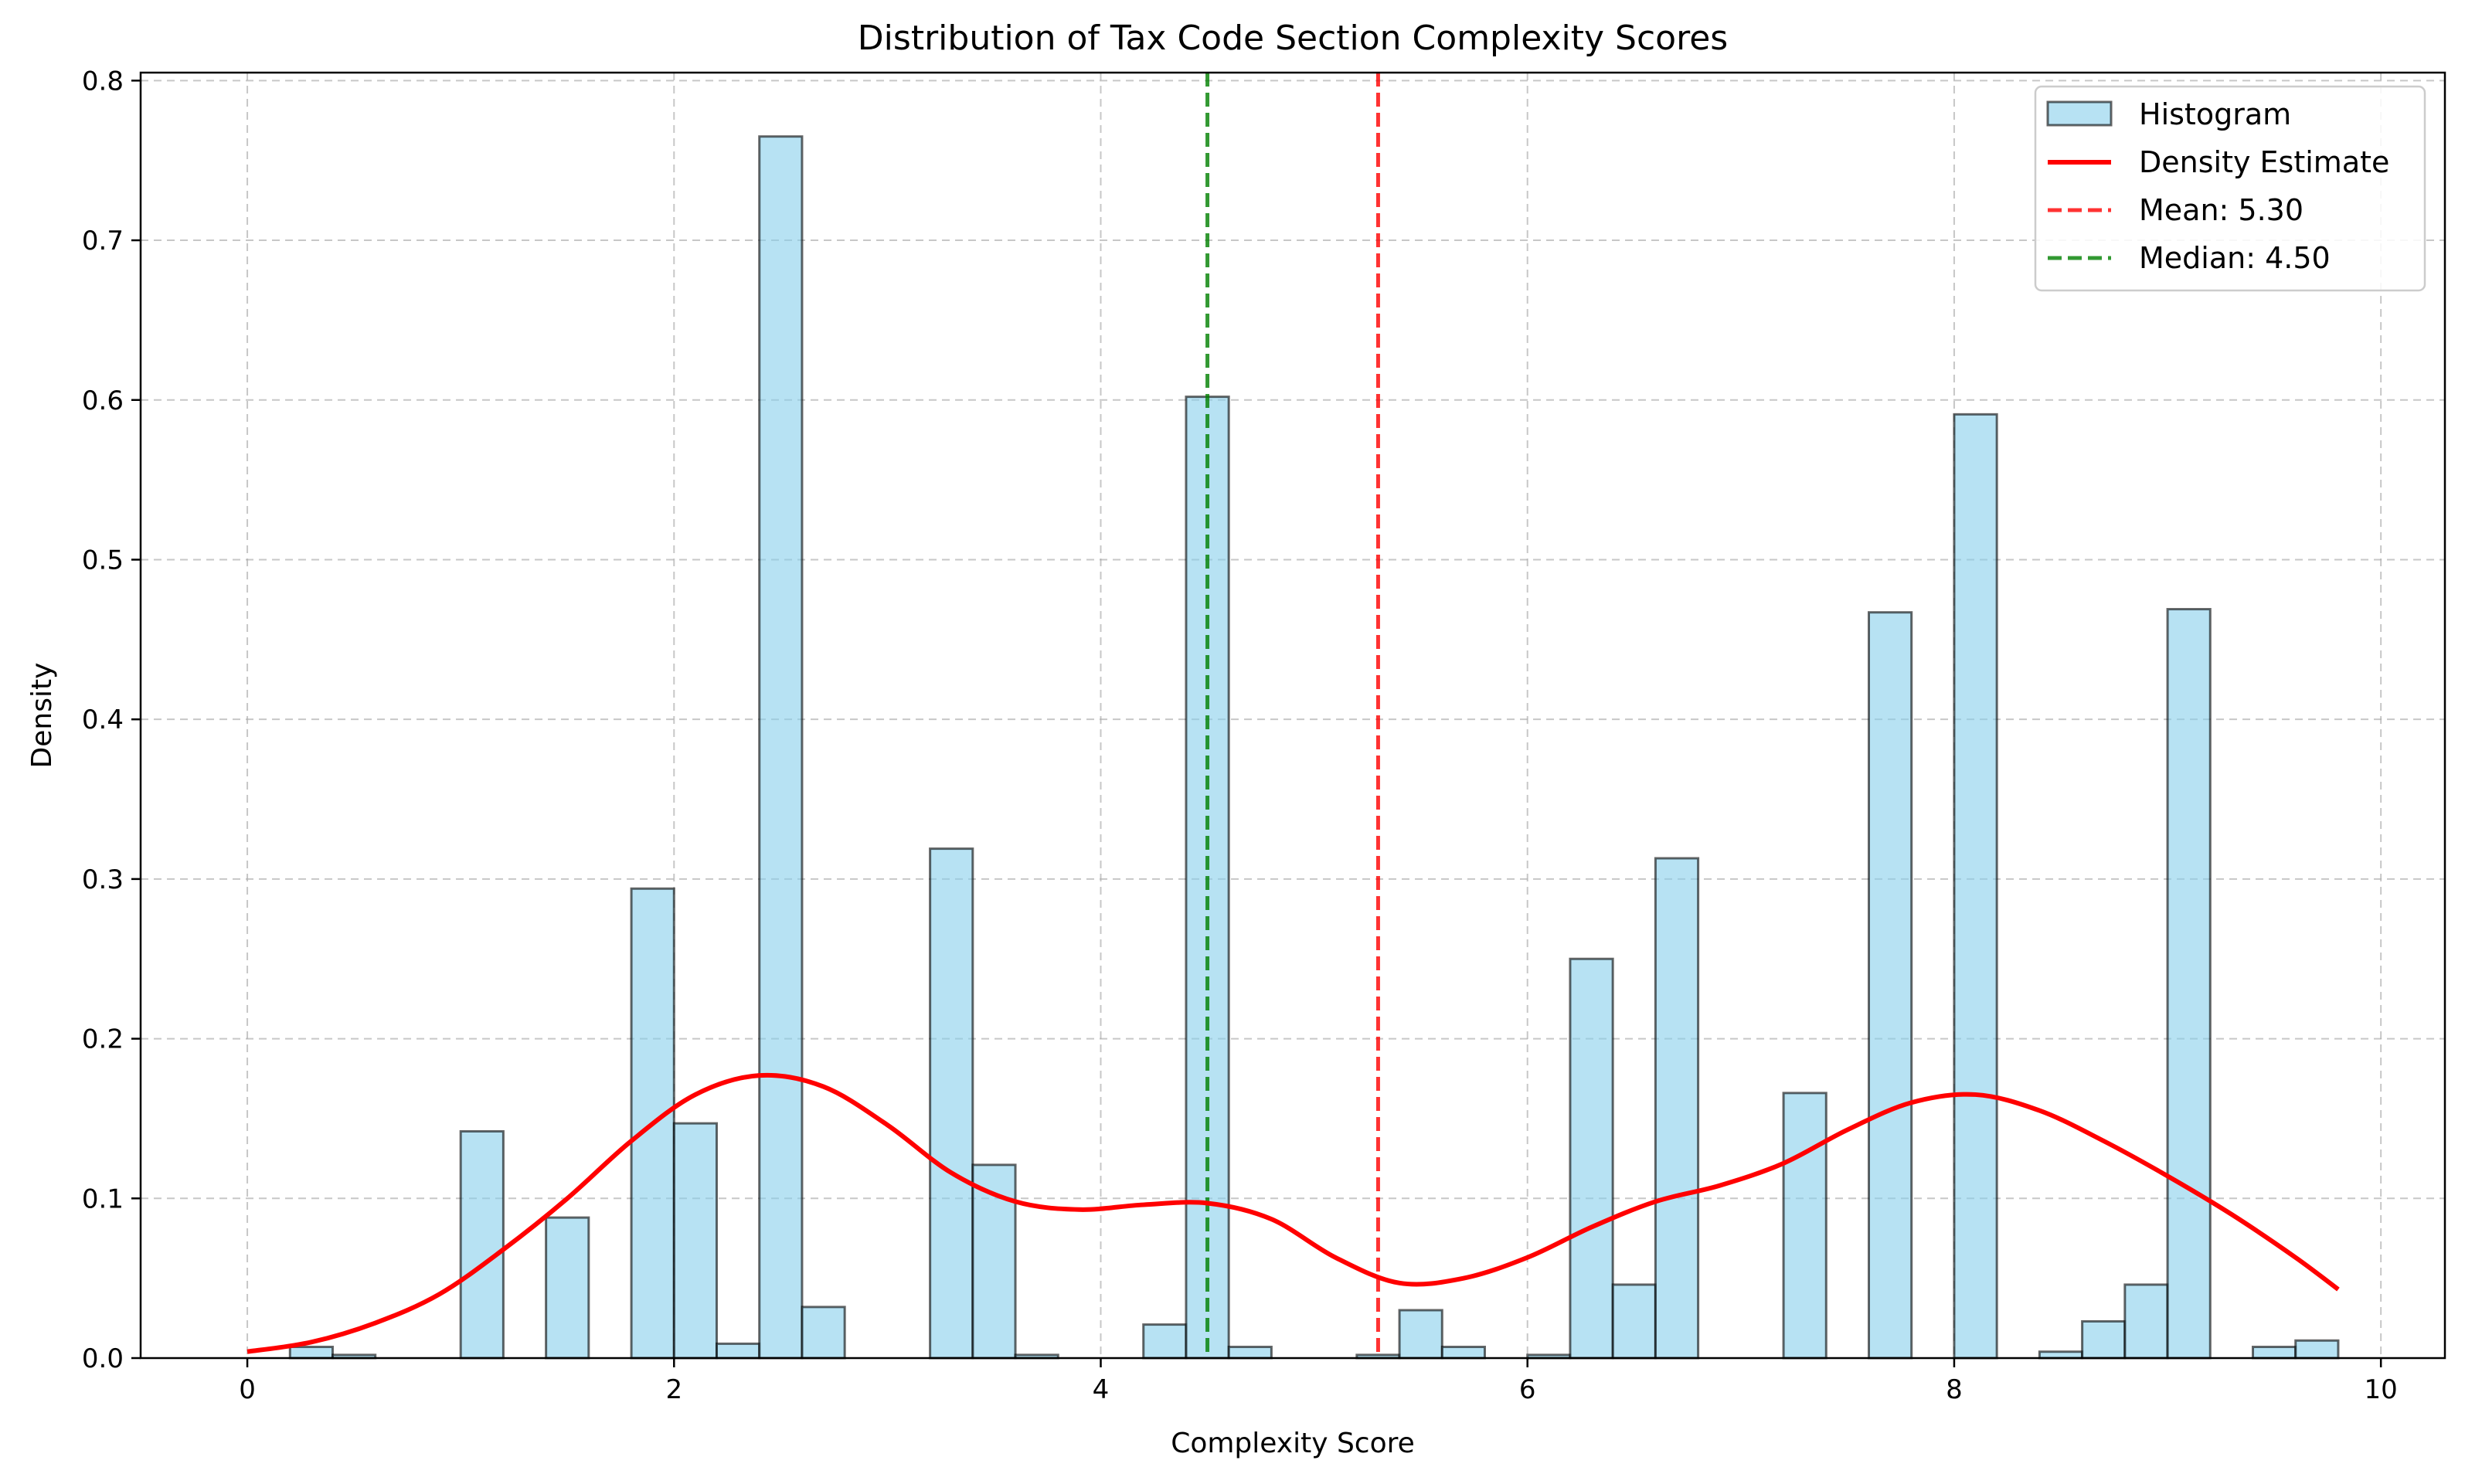 The image size is (2465, 1484). Describe the element at coordinates (2264, 162) in the screenshot. I see `legend-label-density: Density Estimate` at that location.